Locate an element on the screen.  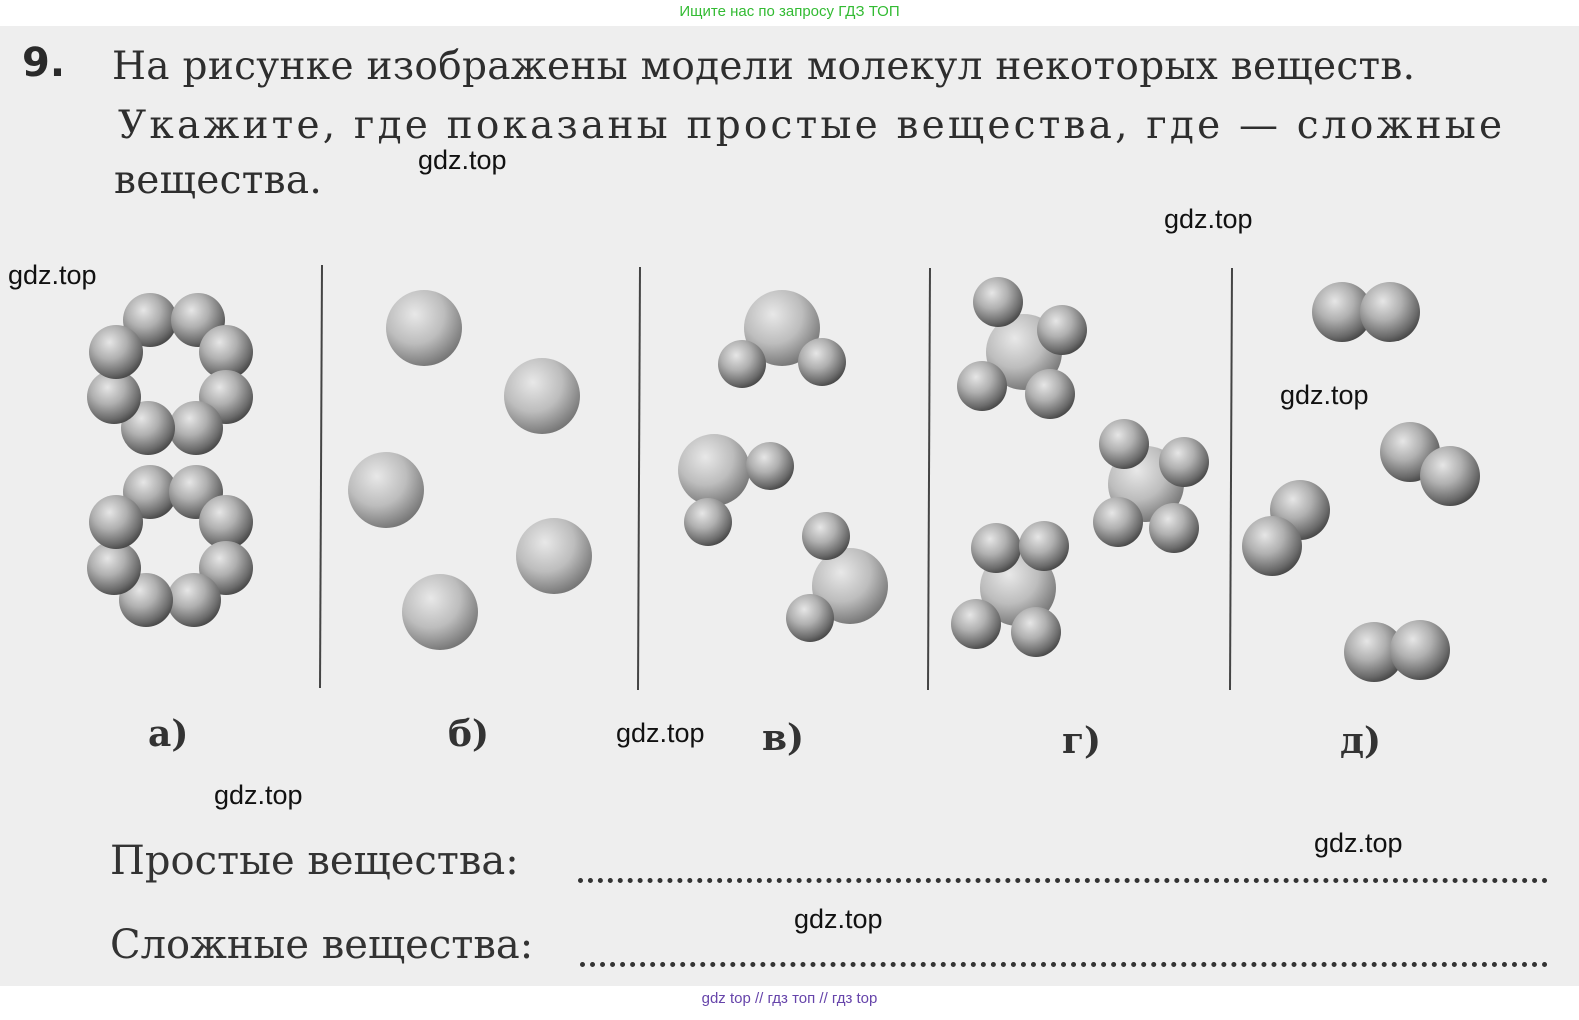
top-banner: Ищите нас по запросу ГДЗ ТОП is located at coordinates (789, 11).